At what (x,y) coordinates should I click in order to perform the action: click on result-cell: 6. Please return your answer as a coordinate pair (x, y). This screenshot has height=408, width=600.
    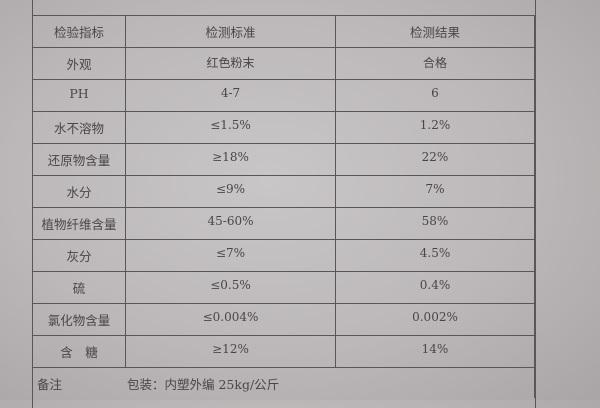
    Looking at the image, I should click on (435, 95).